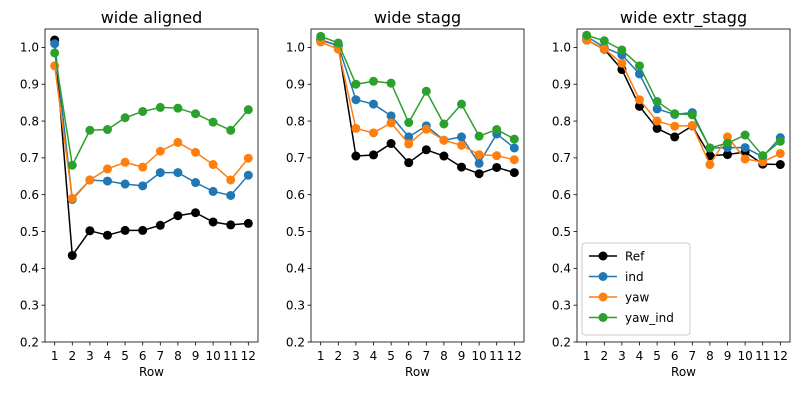 The image size is (800, 400). Describe the element at coordinates (29, 232) in the screenshot. I see `y-tick-label: 0.5` at that location.